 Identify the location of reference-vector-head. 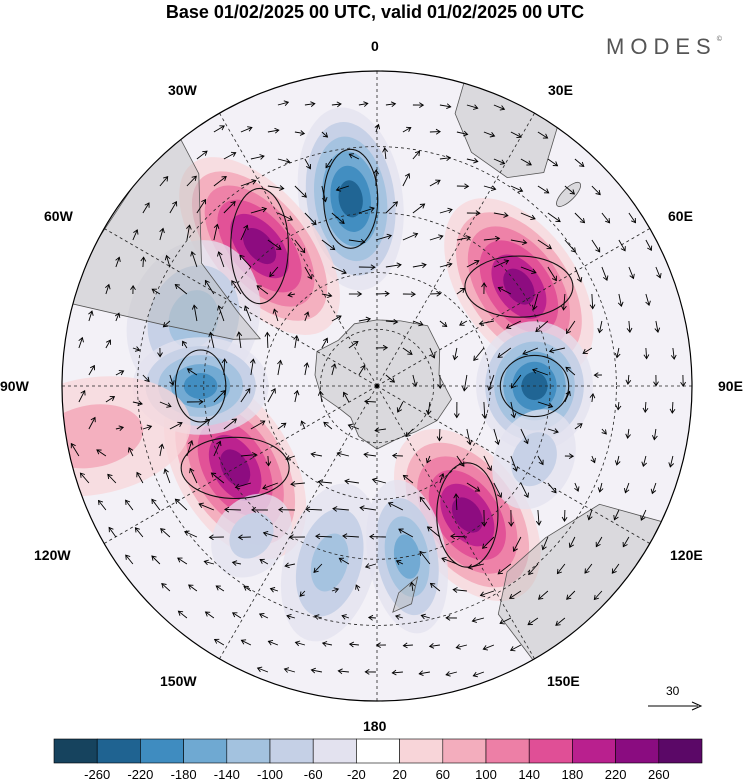
(697, 706).